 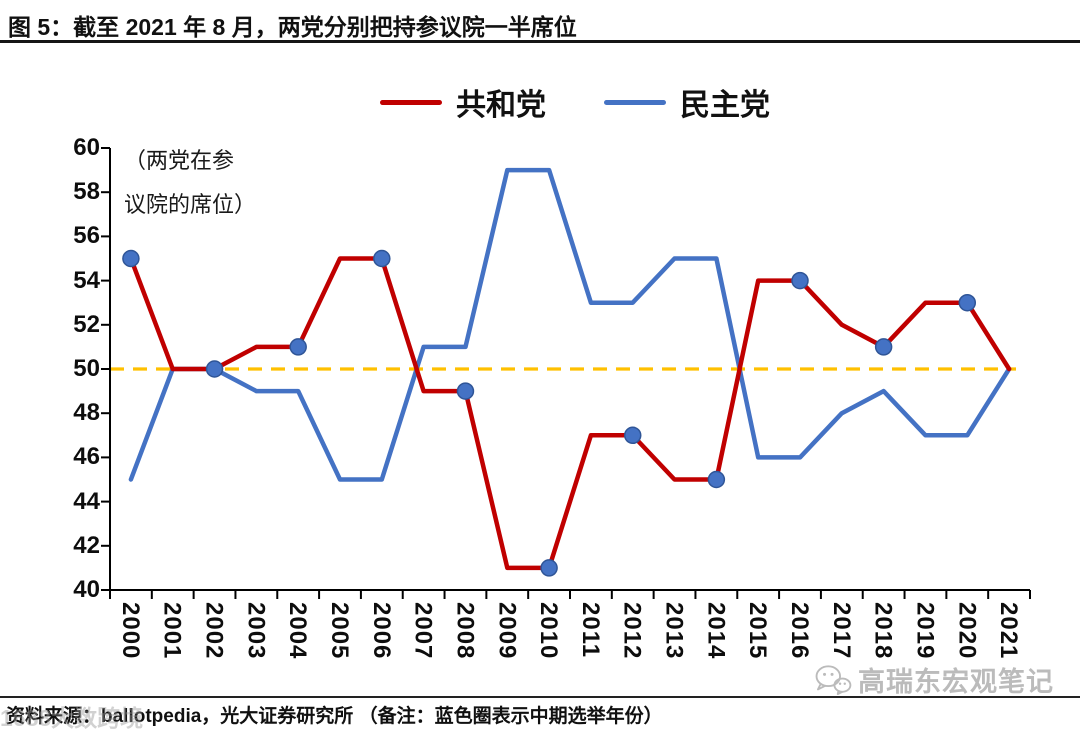 I want to click on x-tick-label: 2018, so click(x=883, y=631).